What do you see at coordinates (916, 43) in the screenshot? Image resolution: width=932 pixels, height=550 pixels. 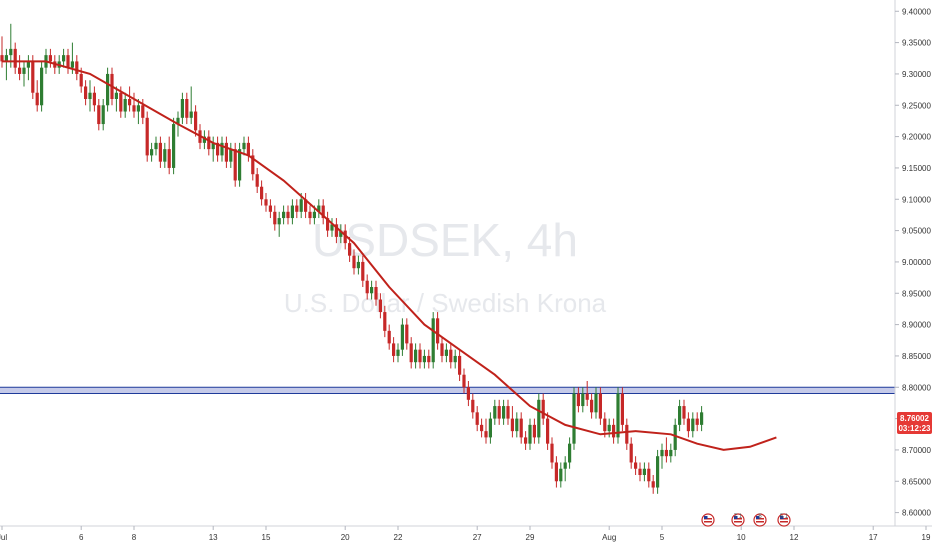 I see `price-tick-label: 9.35000` at bounding box center [916, 43].